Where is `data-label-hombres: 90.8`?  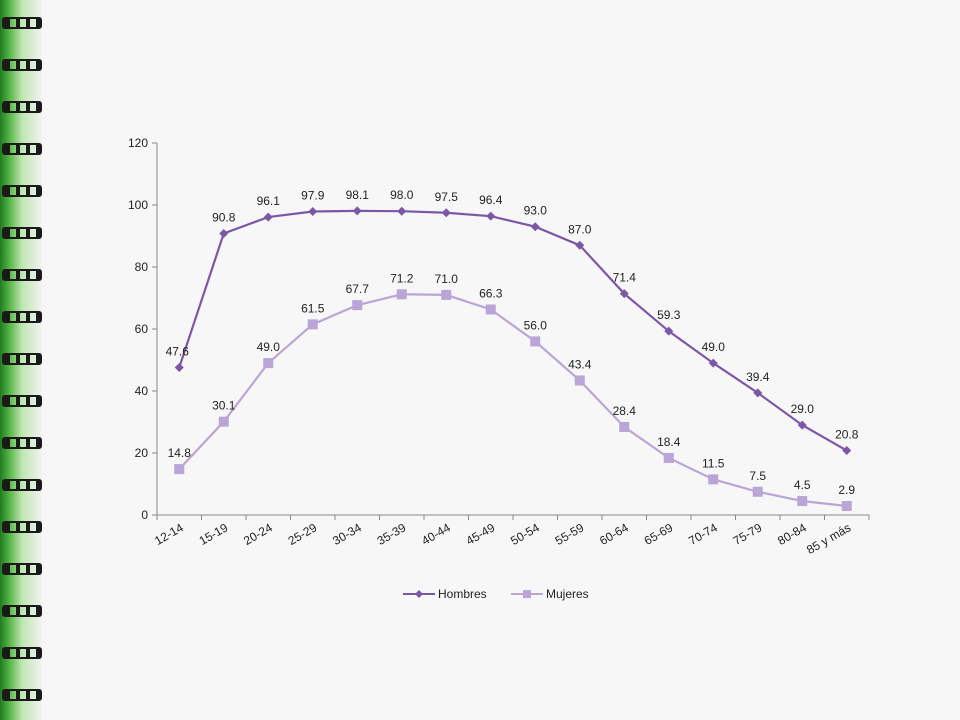
data-label-hombres: 90.8 is located at coordinates (224, 218).